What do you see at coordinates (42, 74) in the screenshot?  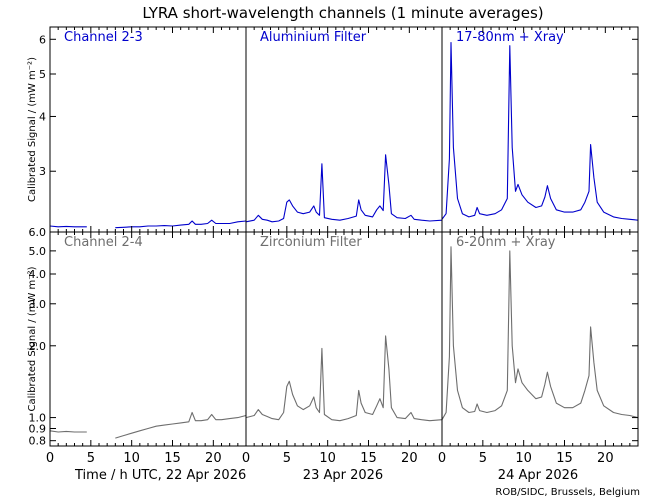 I see `y-tick-label: 5` at bounding box center [42, 74].